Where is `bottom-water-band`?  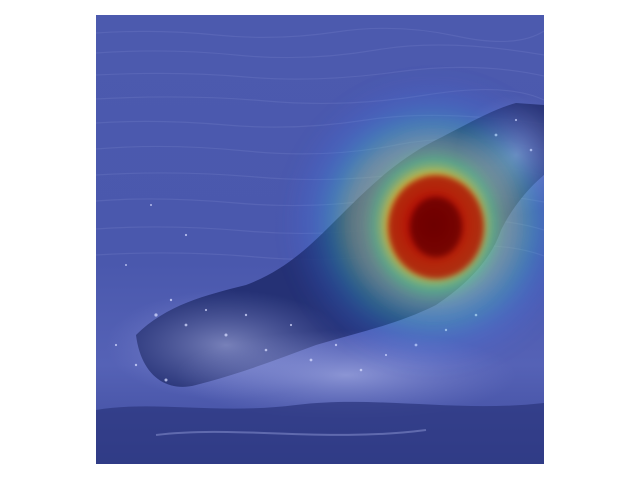
bottom-water-band is located at coordinates (320, 432).